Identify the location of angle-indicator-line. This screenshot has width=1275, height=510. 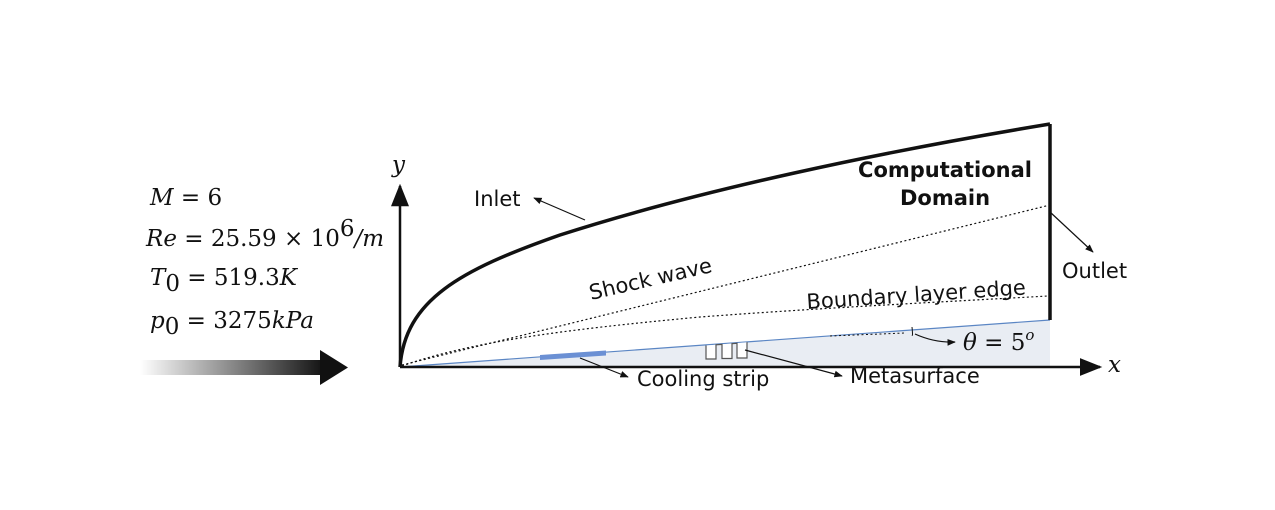
(867, 334).